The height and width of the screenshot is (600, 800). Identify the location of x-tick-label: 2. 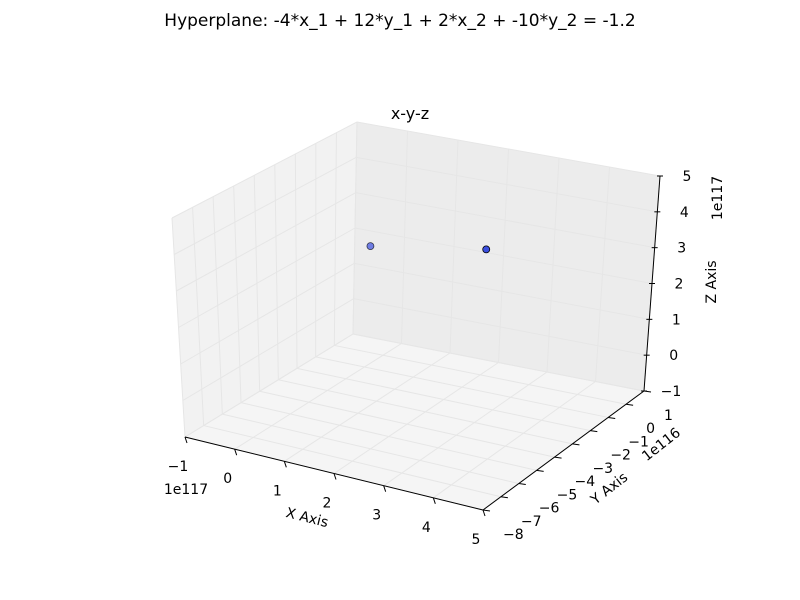
(327, 504).